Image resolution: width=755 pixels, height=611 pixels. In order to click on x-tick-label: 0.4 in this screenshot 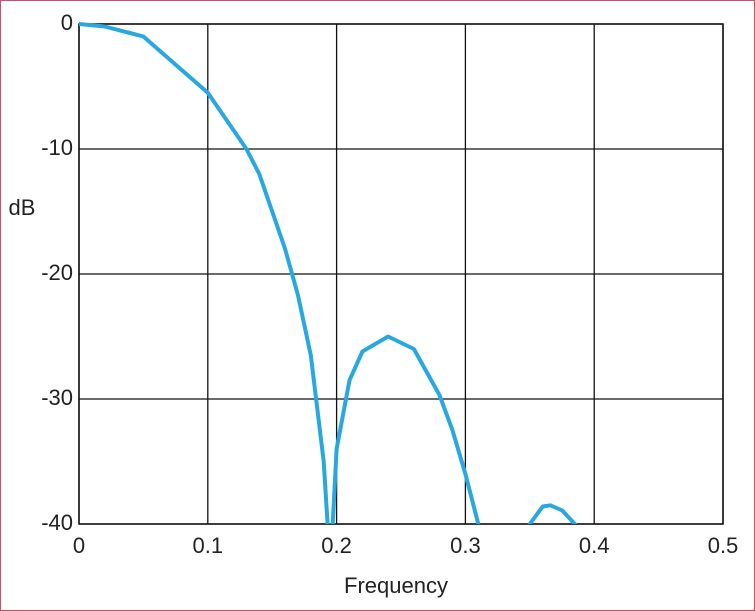, I will do `click(594, 545)`.